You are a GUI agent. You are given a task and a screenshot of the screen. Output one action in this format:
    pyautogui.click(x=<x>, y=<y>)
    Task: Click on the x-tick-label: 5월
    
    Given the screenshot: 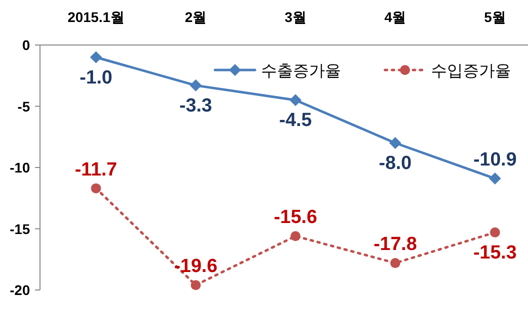 What is the action you would take?
    pyautogui.click(x=495, y=17)
    